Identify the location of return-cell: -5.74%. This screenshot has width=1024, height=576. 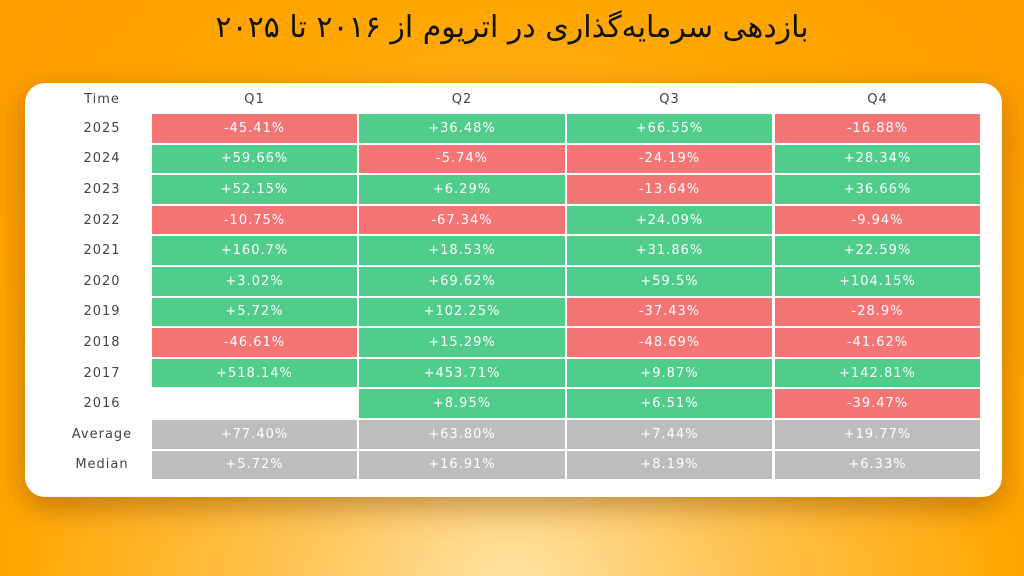
(462, 159).